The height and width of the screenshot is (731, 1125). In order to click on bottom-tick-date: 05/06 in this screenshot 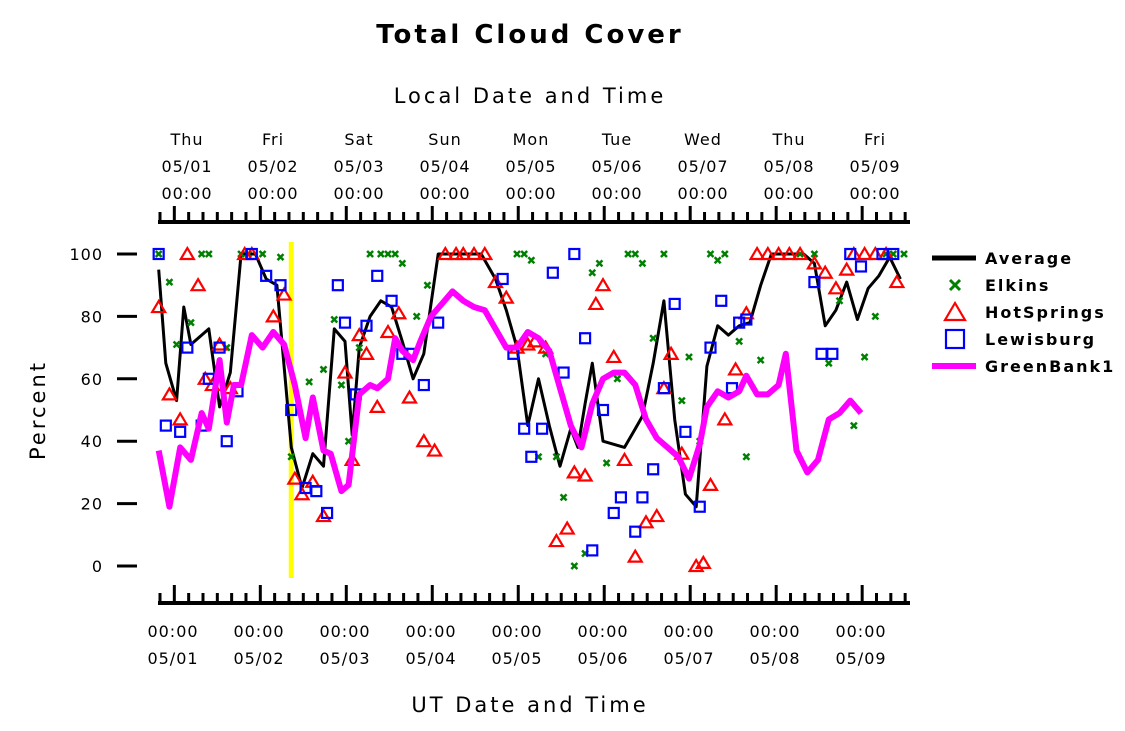, I will do `click(602, 658)`.